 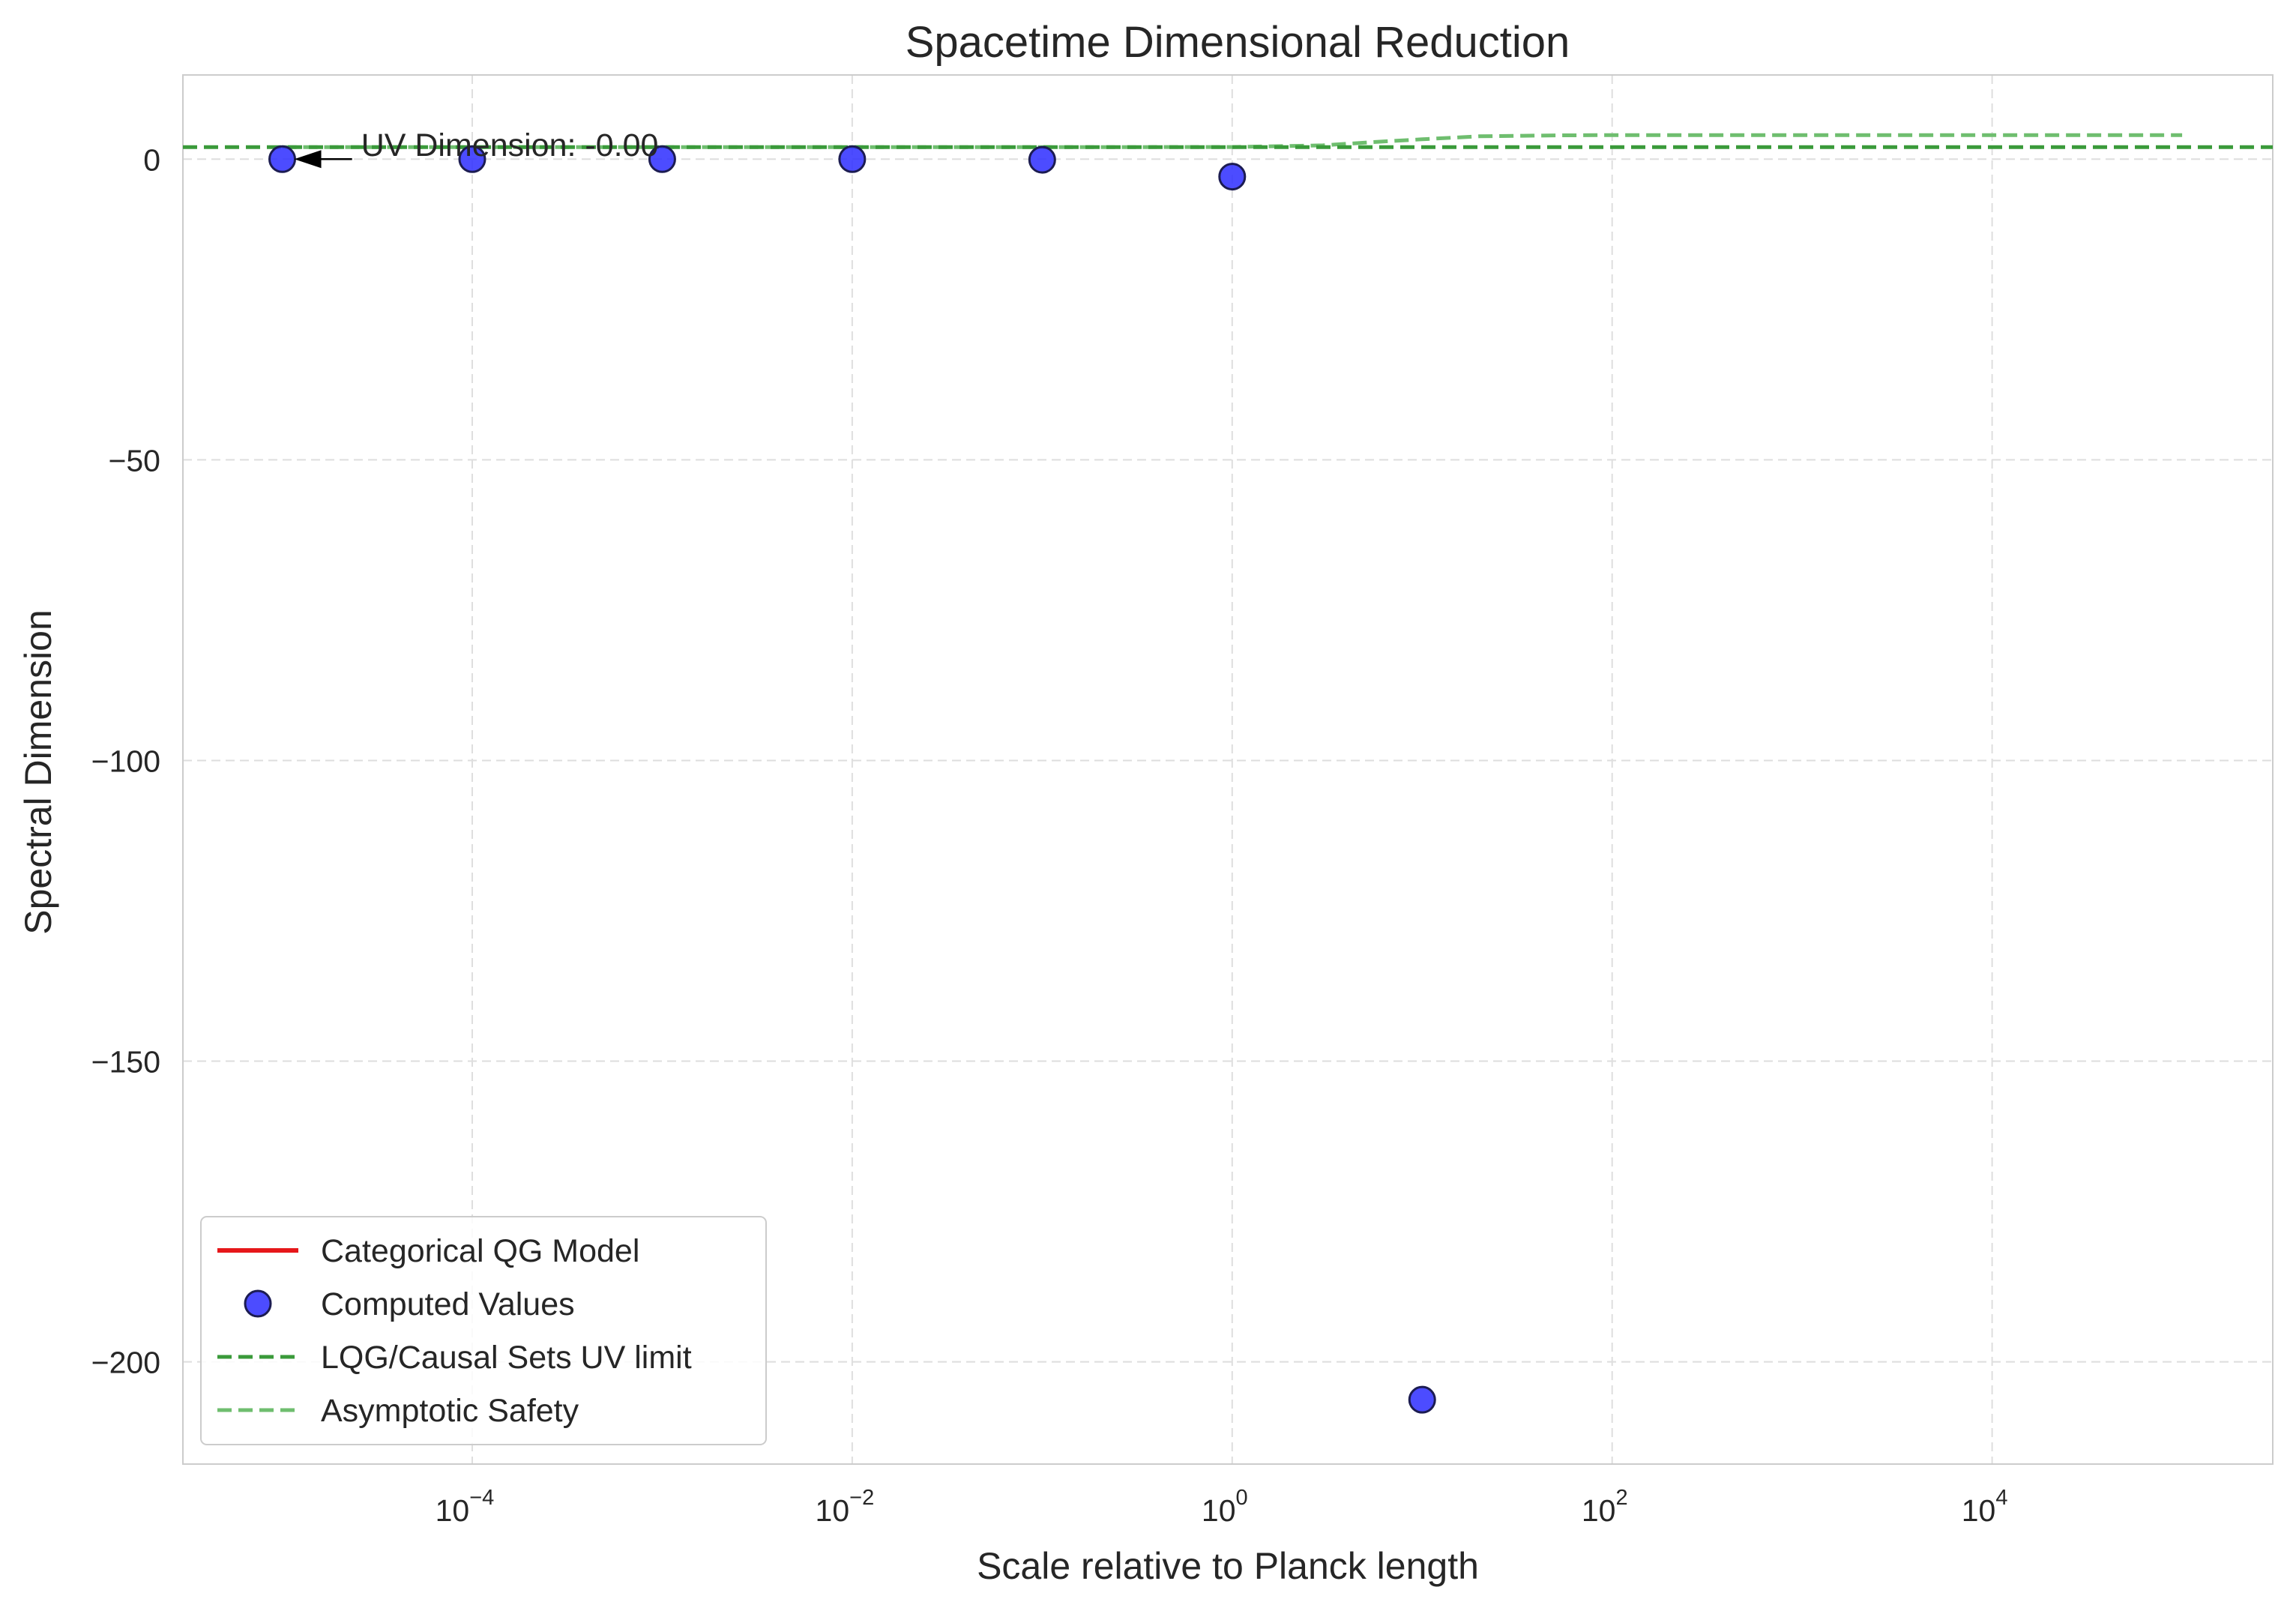 I want to click on legend-box, so click(x=484, y=1330).